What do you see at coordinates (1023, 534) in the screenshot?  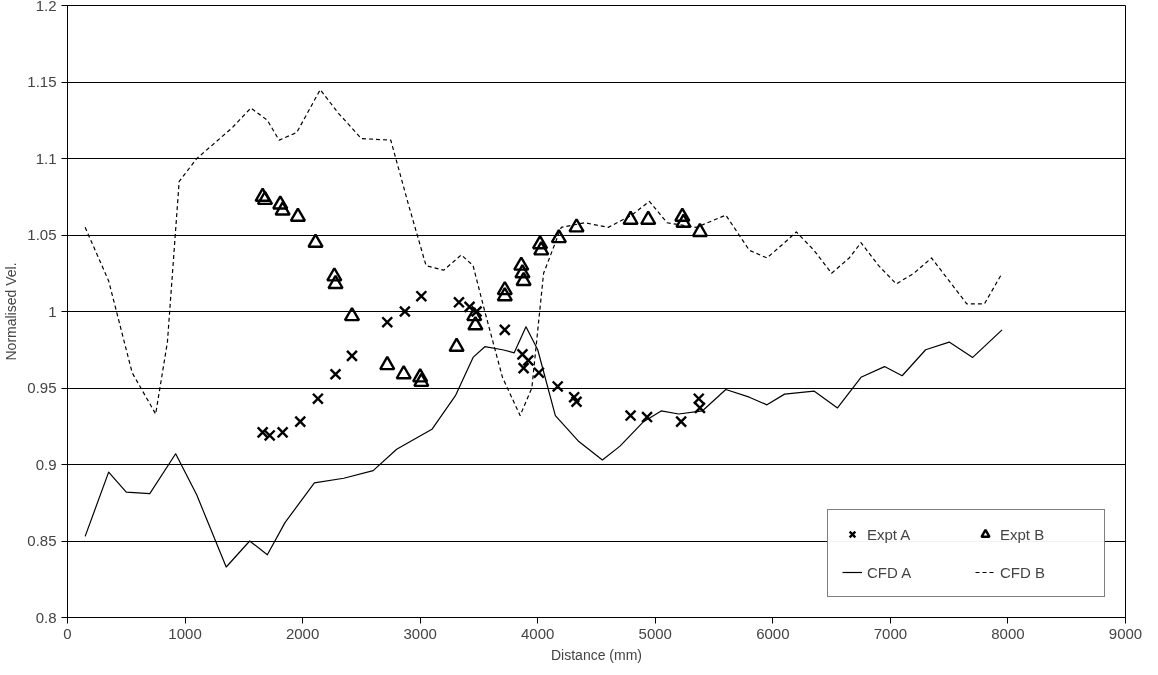 I see `legend-label: Expt B` at bounding box center [1023, 534].